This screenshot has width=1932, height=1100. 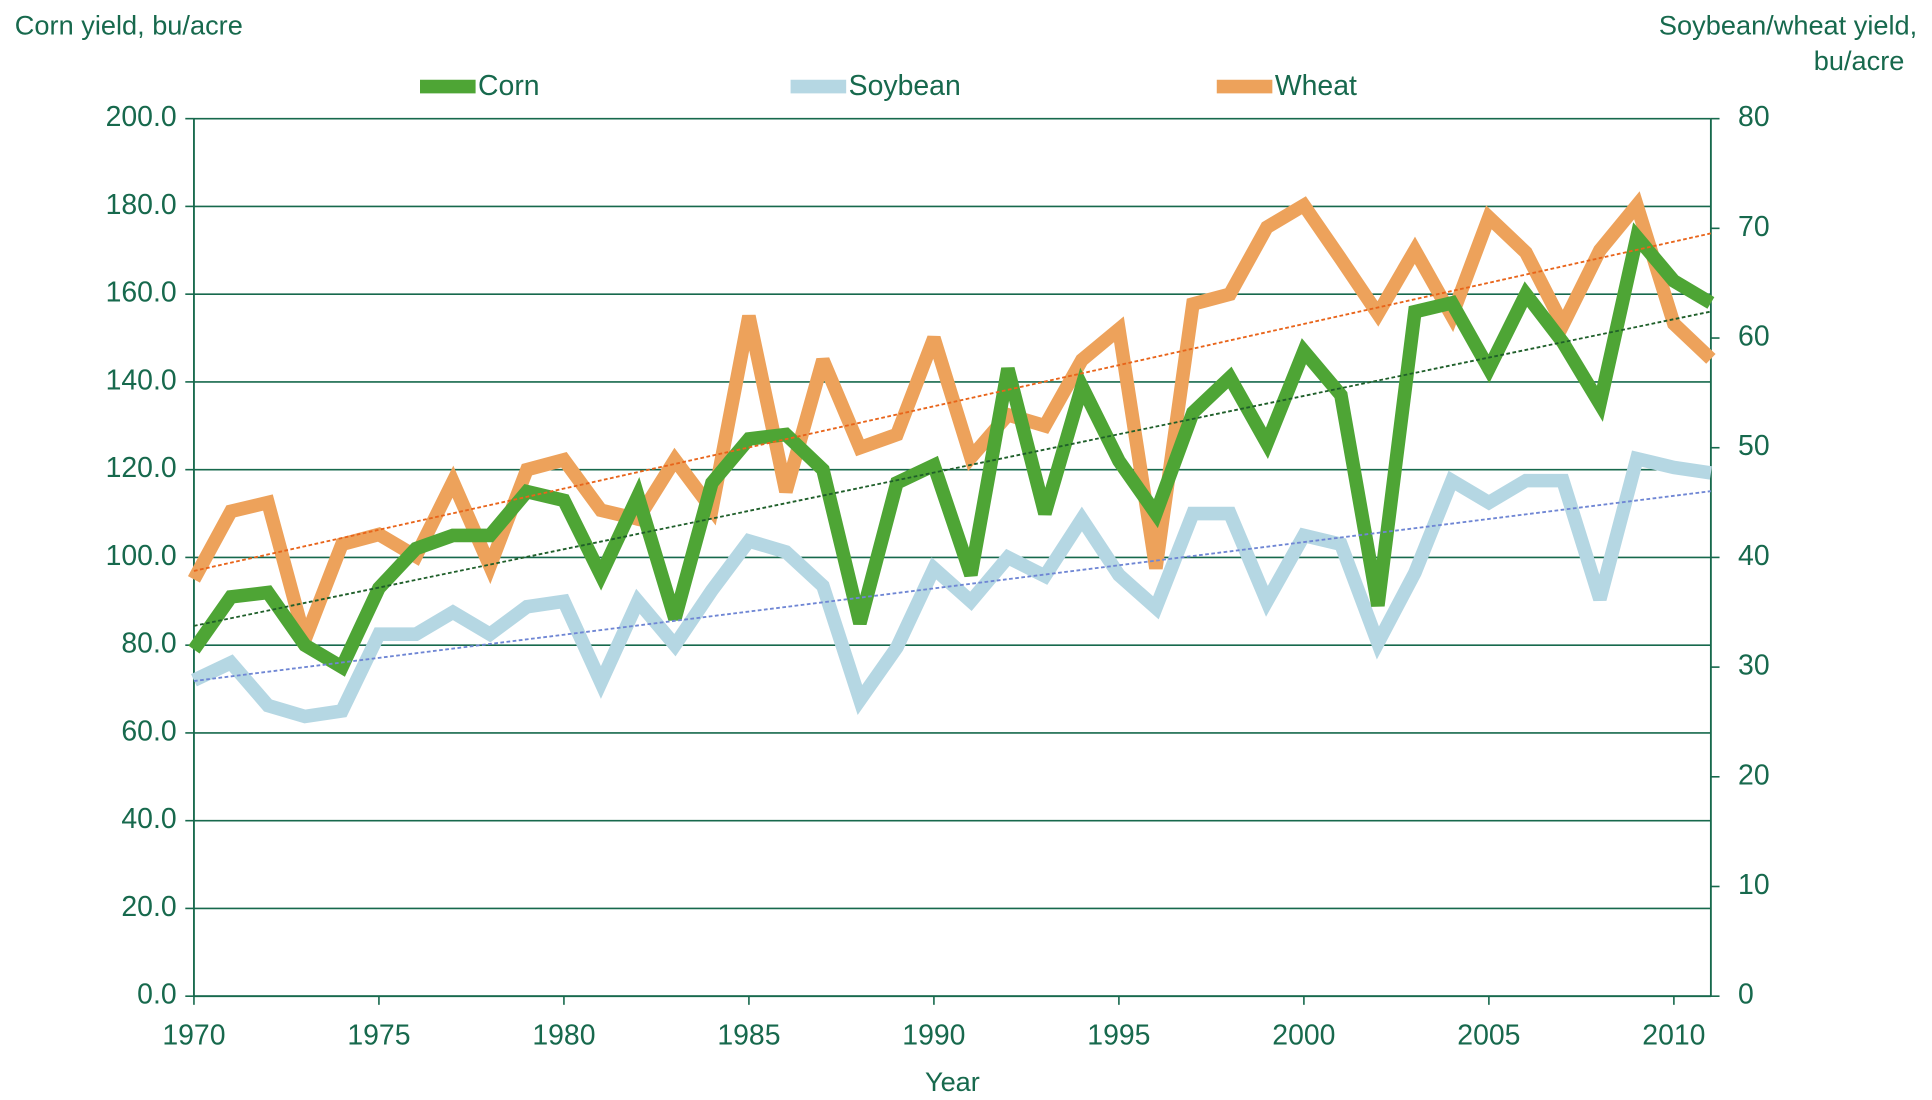 What do you see at coordinates (141, 205) in the screenshot?
I see `y-tick-label: 180.0` at bounding box center [141, 205].